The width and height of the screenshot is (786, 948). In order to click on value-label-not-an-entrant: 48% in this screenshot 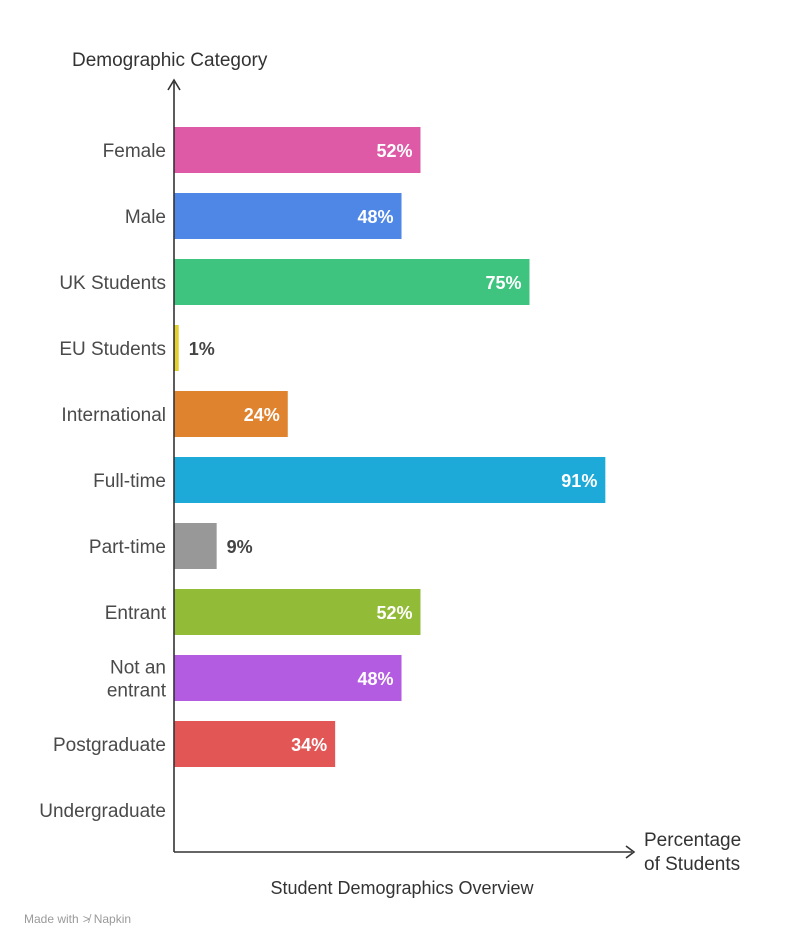, I will do `click(375, 679)`.